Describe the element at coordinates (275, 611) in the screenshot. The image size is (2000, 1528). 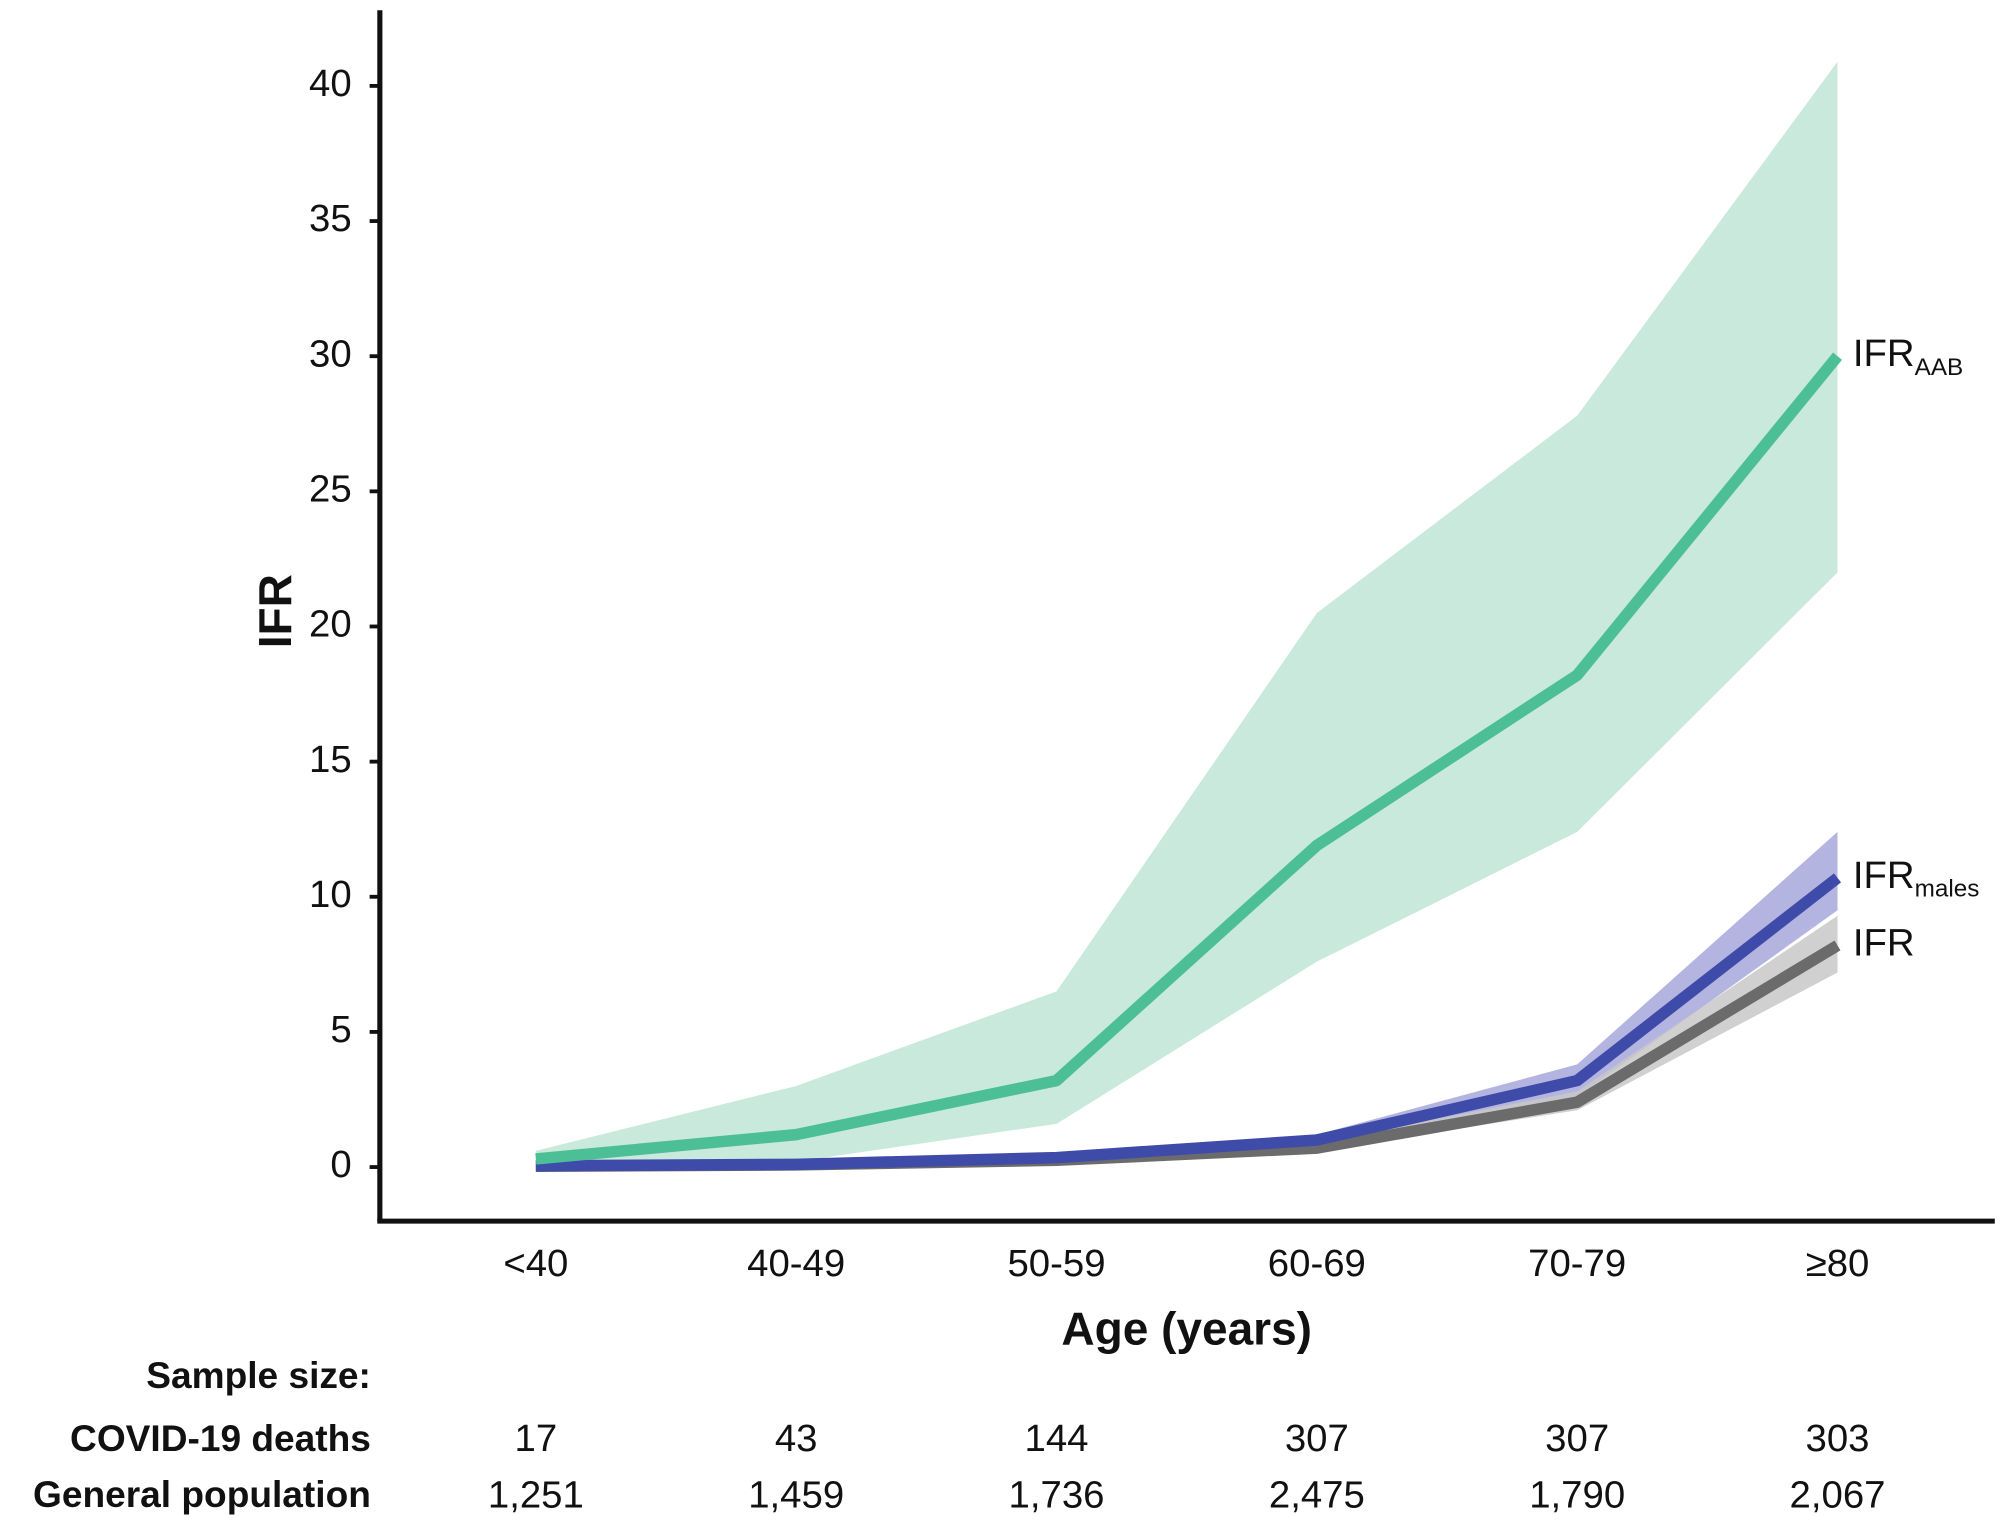
I see `y-axis-label: IFR` at that location.